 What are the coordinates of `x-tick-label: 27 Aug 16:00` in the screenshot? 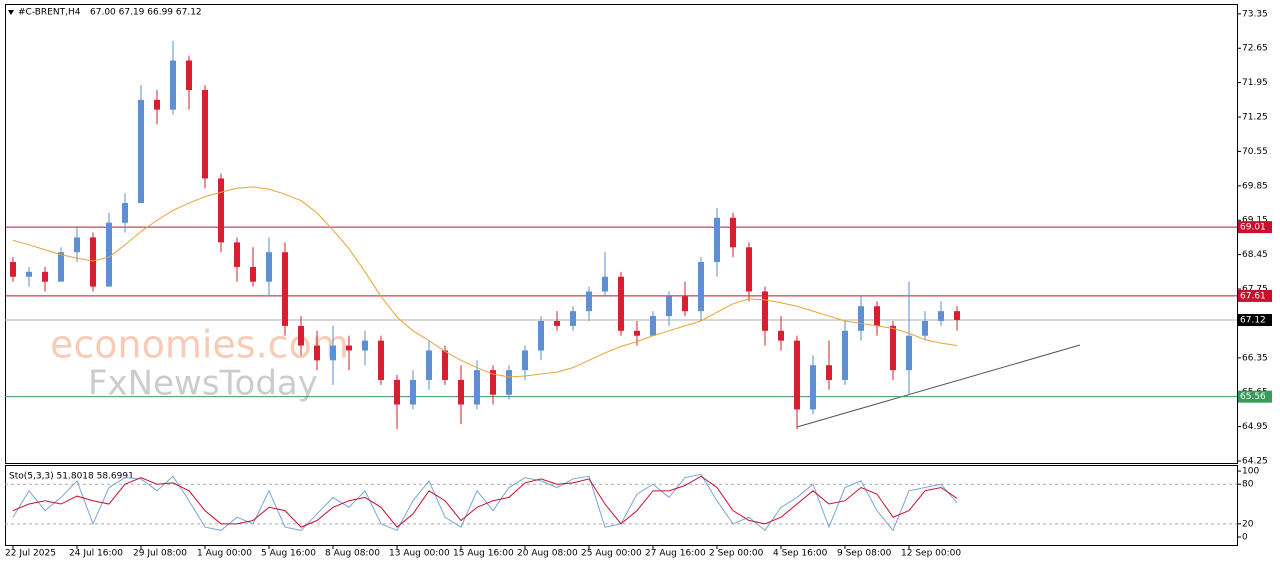 It's located at (675, 554).